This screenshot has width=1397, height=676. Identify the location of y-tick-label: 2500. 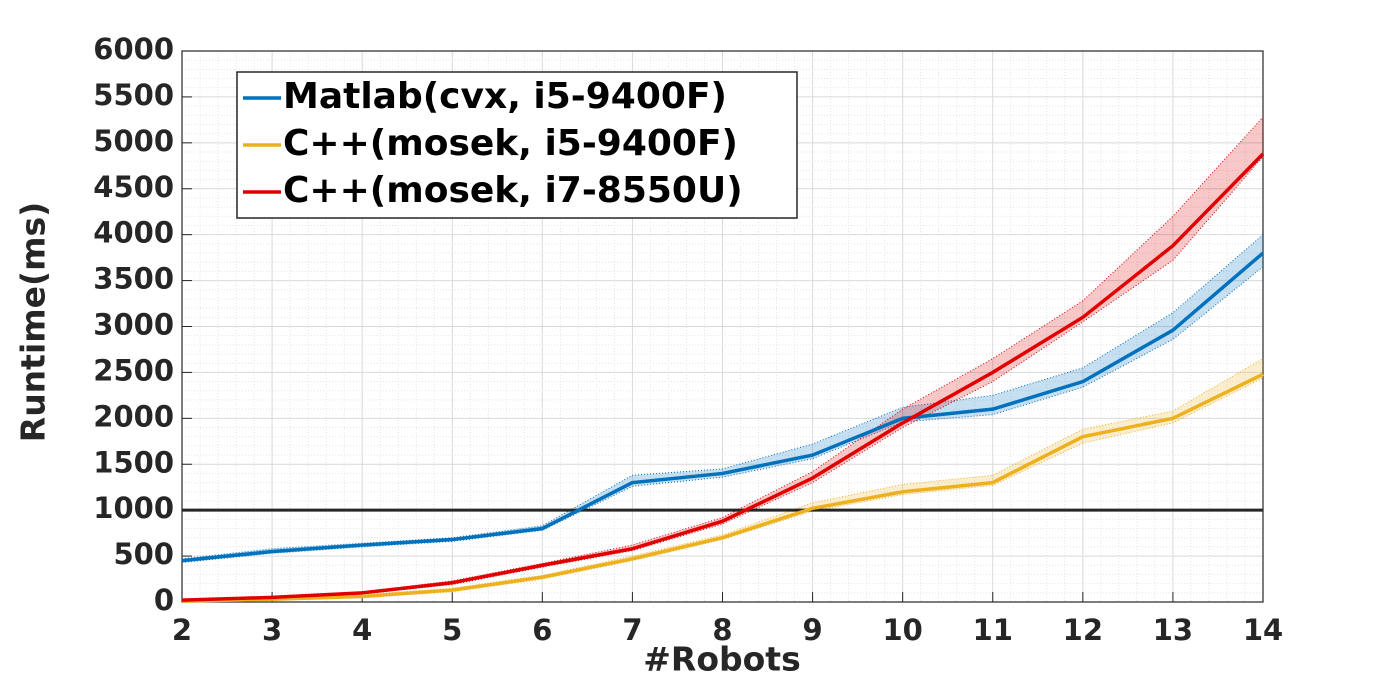
(133, 370).